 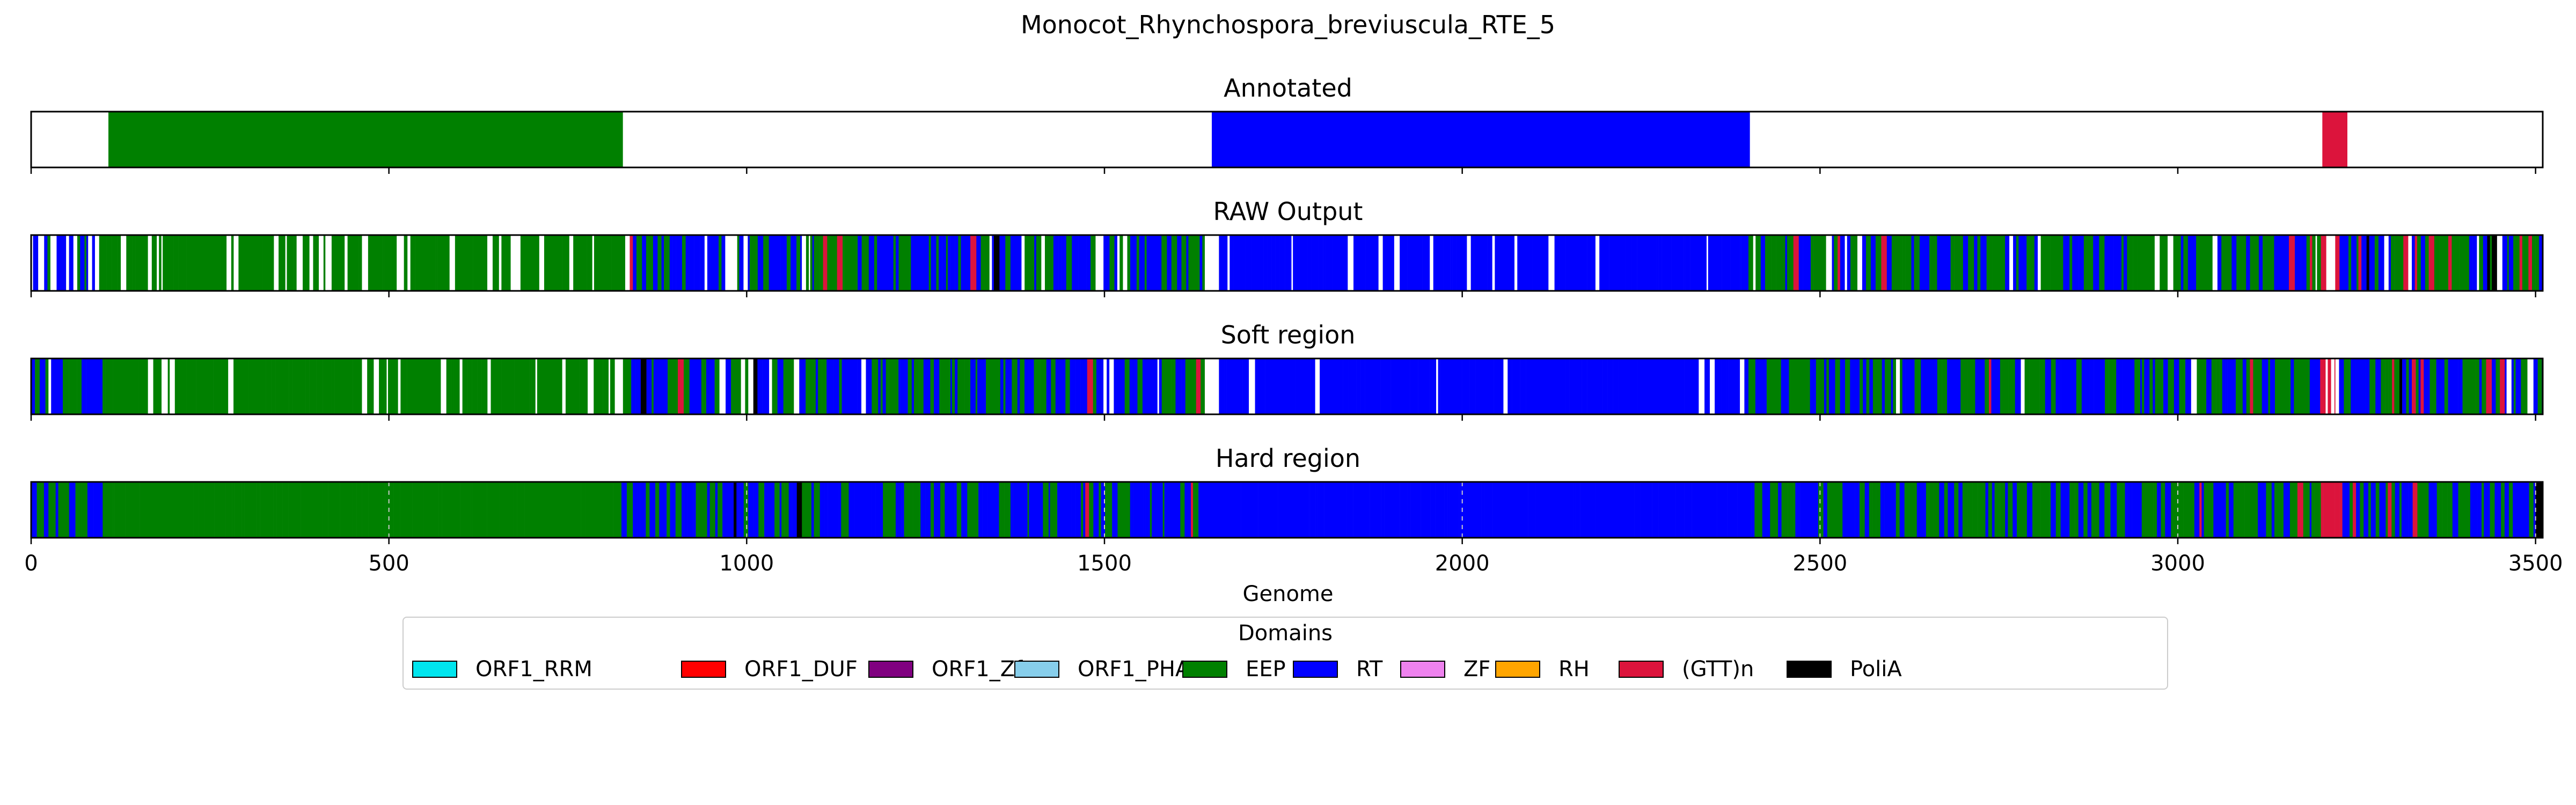 What do you see at coordinates (1287, 594) in the screenshot?
I see `x-axis-label: Genome` at bounding box center [1287, 594].